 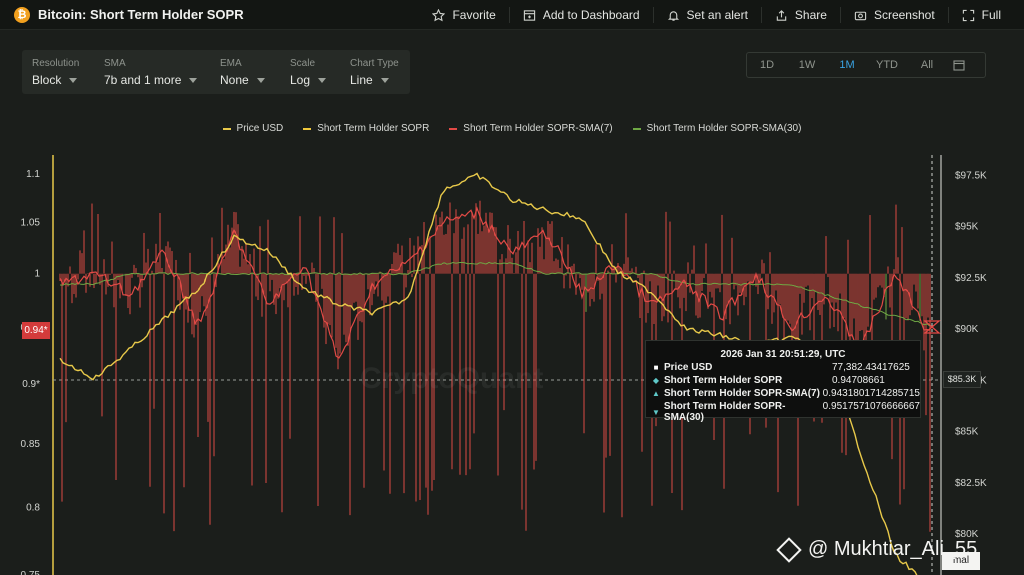 I want to click on add-to-dashboard-label: Add to Dashboard, so click(x=591, y=15).